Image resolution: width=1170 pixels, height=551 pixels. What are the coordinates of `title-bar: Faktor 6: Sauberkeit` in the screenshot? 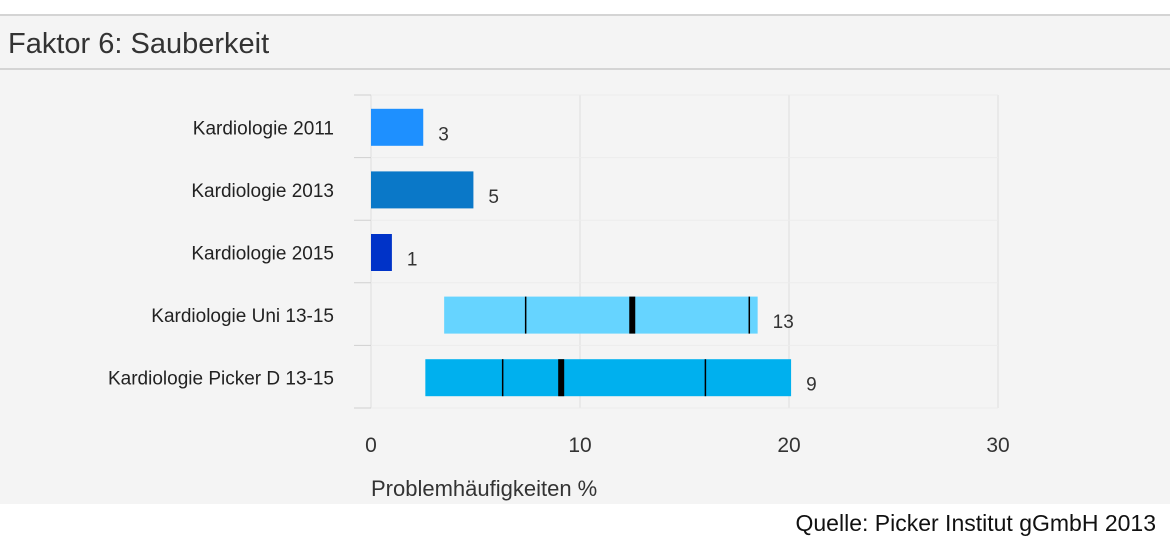 It's located at (585, 43).